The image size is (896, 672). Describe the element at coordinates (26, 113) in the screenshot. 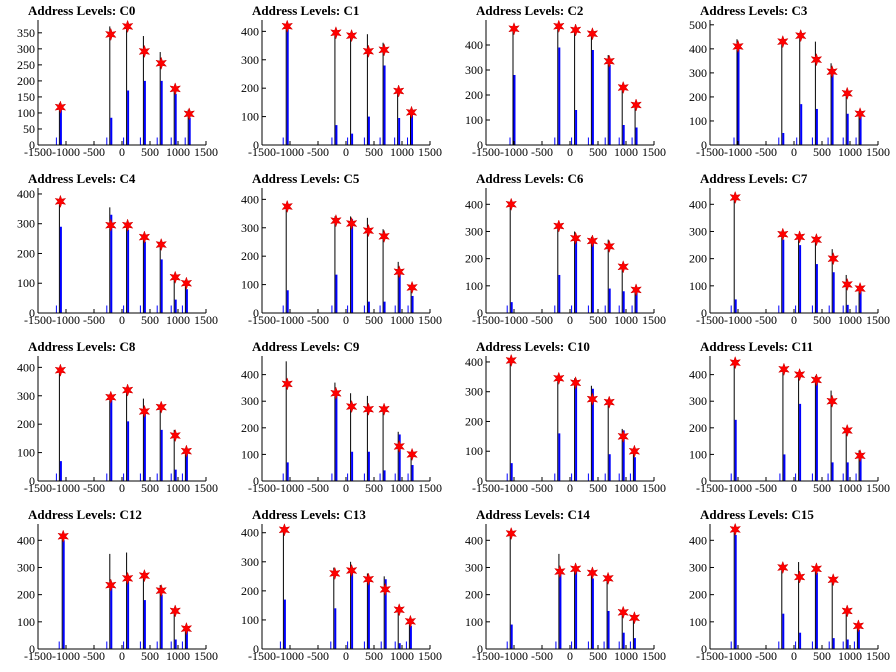

I see `y-tick-label: 100` at that location.